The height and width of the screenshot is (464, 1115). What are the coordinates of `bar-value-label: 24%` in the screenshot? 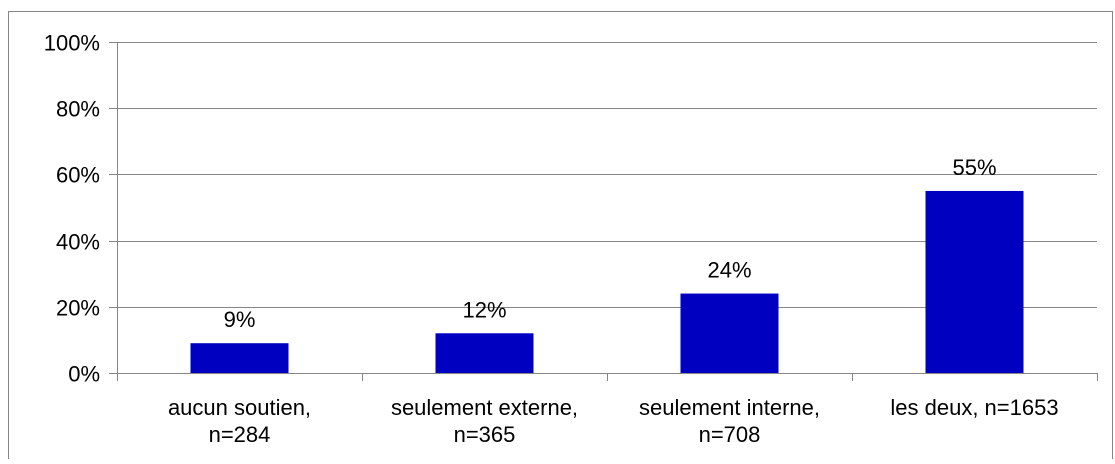 It's located at (729, 270).